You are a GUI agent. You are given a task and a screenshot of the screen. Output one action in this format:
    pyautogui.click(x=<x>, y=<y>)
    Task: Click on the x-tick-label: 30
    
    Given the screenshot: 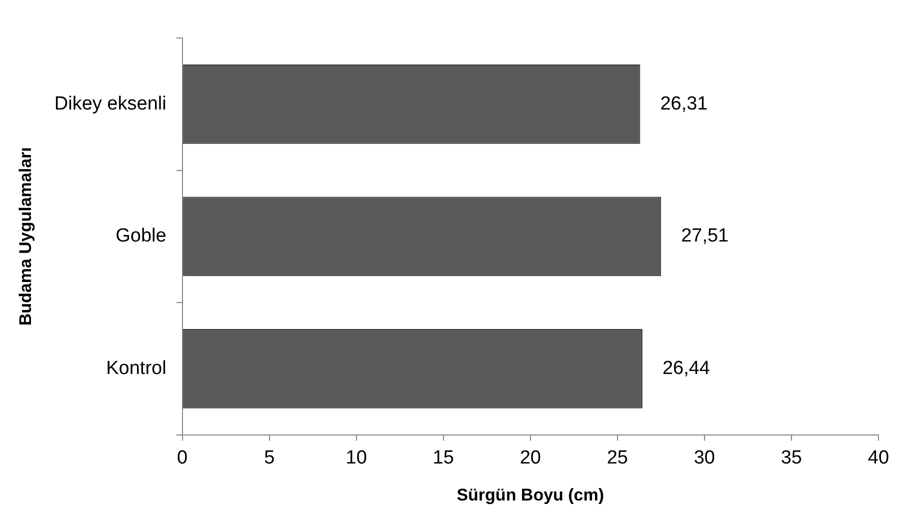 What is the action you would take?
    pyautogui.click(x=704, y=457)
    